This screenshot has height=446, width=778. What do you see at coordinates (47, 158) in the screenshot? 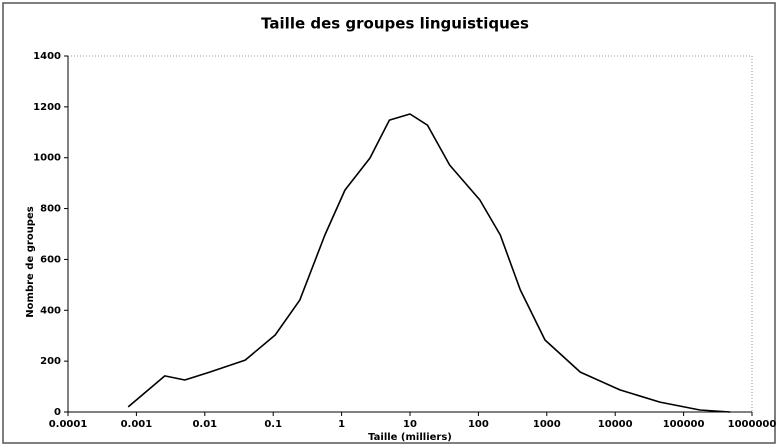
I see `y-tick-label: 1000` at bounding box center [47, 158].